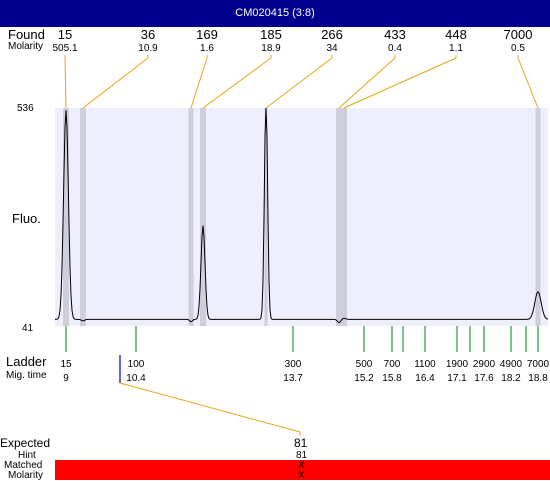 This screenshot has height=481, width=550. I want to click on found-molarity-label: 1.1, so click(456, 48).